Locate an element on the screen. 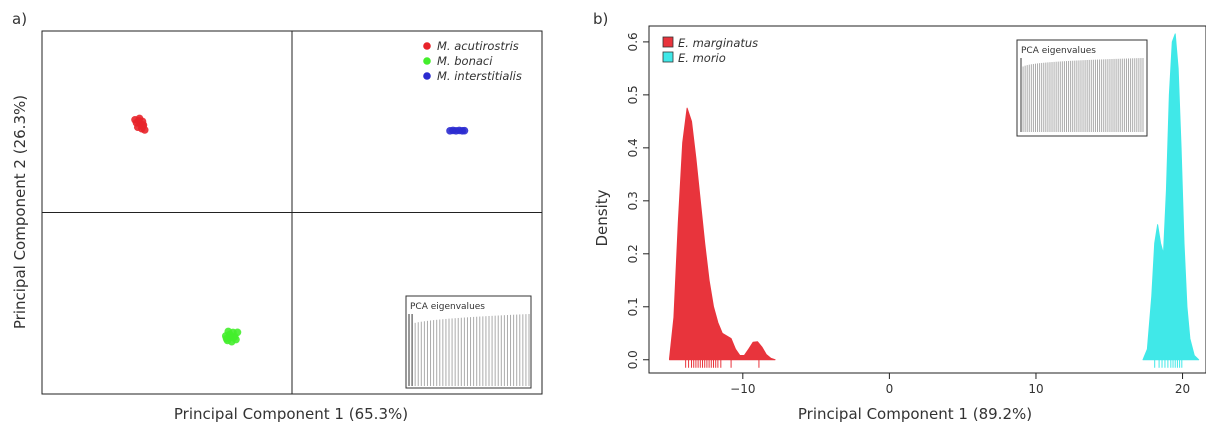 The width and height of the screenshot is (1206, 426). legend-label-m-acutirostris: M. acutirostris is located at coordinates (478, 46).